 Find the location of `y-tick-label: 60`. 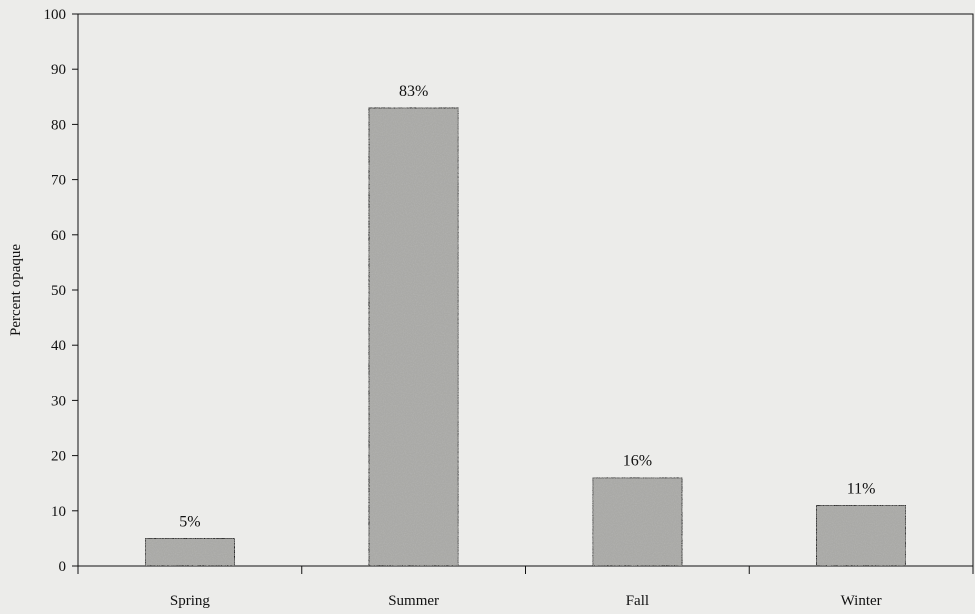

y-tick-label: 60 is located at coordinates (58, 236).